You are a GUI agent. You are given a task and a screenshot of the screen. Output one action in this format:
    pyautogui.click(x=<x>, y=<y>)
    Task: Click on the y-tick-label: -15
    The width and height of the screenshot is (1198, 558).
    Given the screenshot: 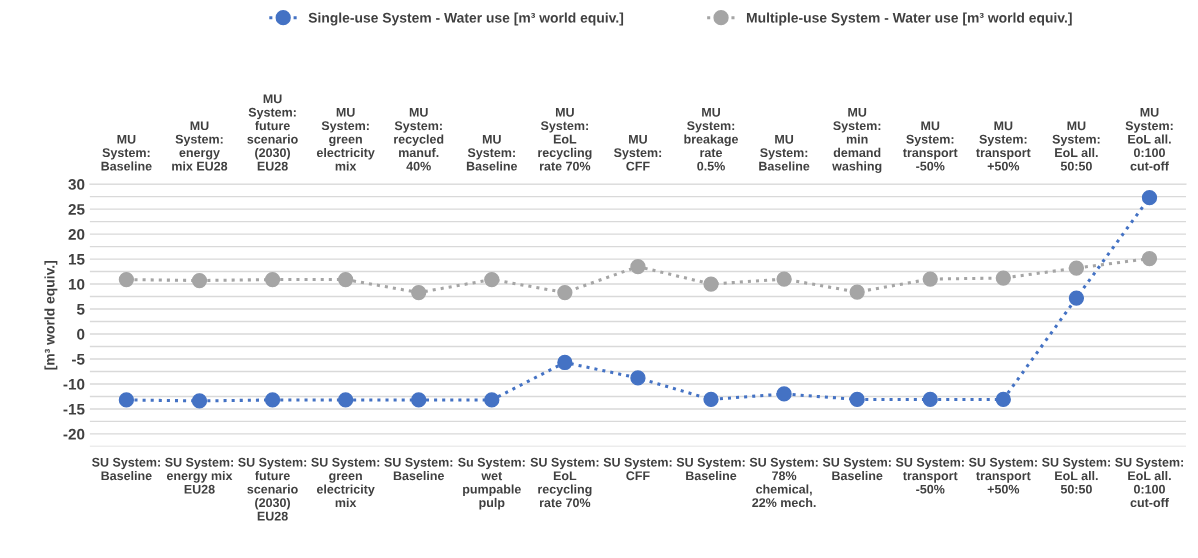 What is the action you would take?
    pyautogui.click(x=74, y=409)
    